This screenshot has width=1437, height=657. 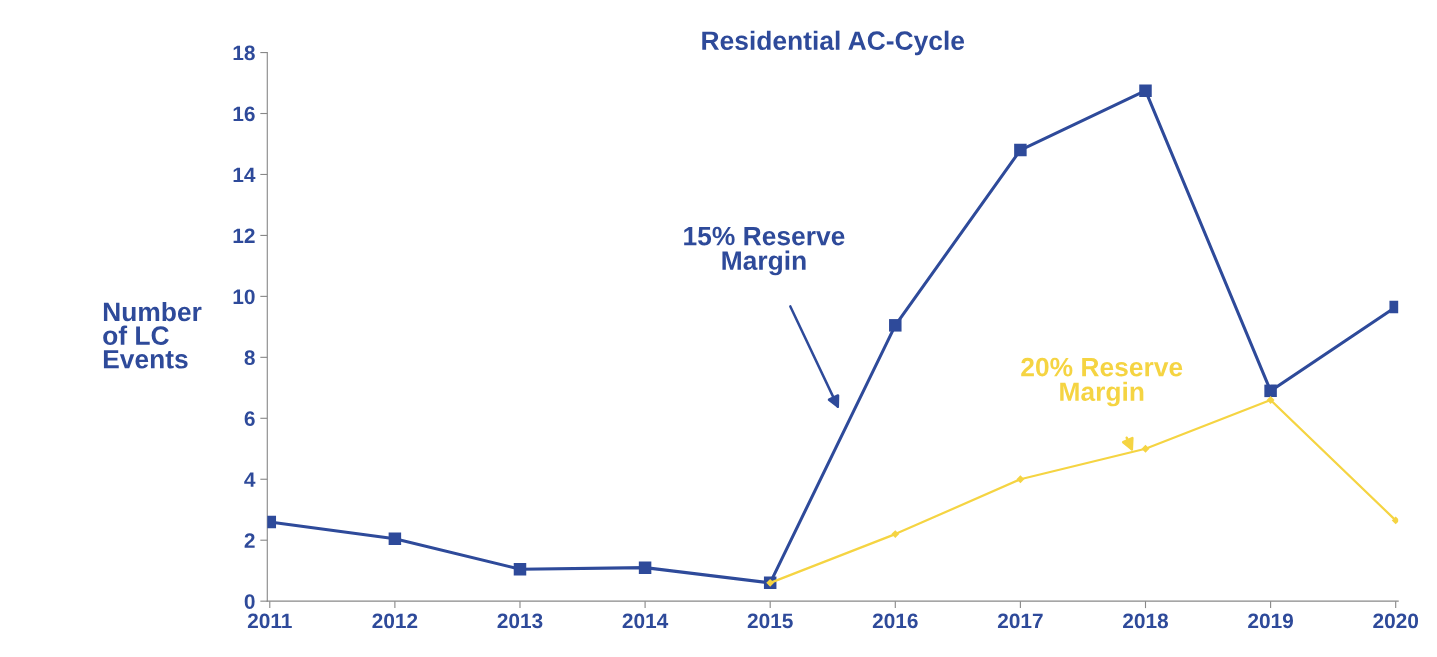 What do you see at coordinates (1102, 382) in the screenshot?
I see `annotation: 20% Reserve Margin` at bounding box center [1102, 382].